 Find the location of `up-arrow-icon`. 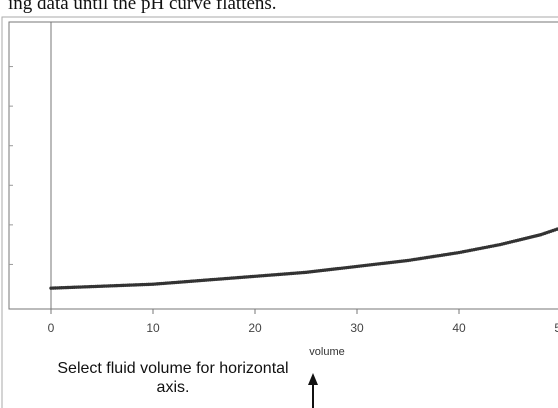

up-arrow-icon is located at coordinates (313, 390).